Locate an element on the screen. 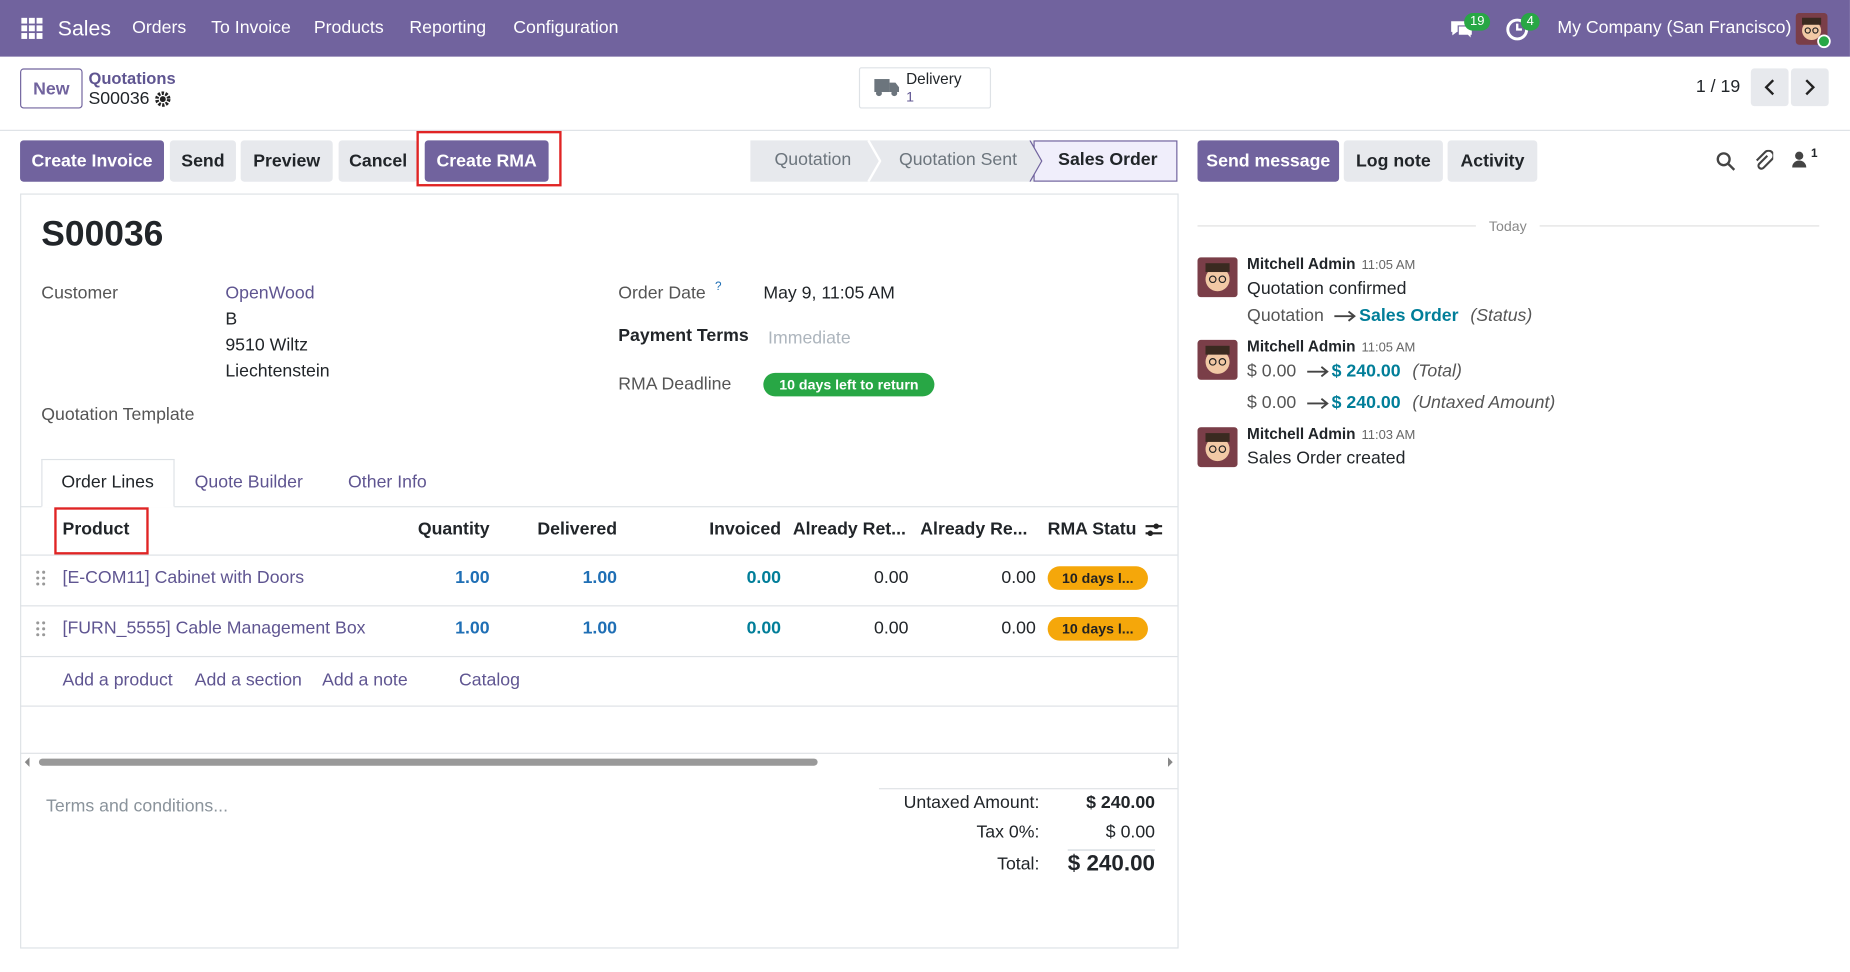  menu-item: To Invoice is located at coordinates (251, 27).